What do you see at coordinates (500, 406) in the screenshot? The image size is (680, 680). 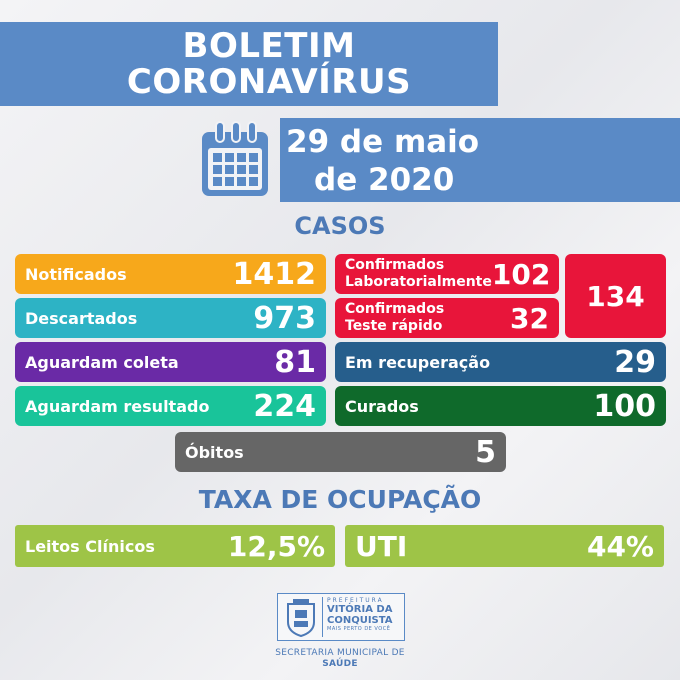 I see `curados-card: Curados 100` at bounding box center [500, 406].